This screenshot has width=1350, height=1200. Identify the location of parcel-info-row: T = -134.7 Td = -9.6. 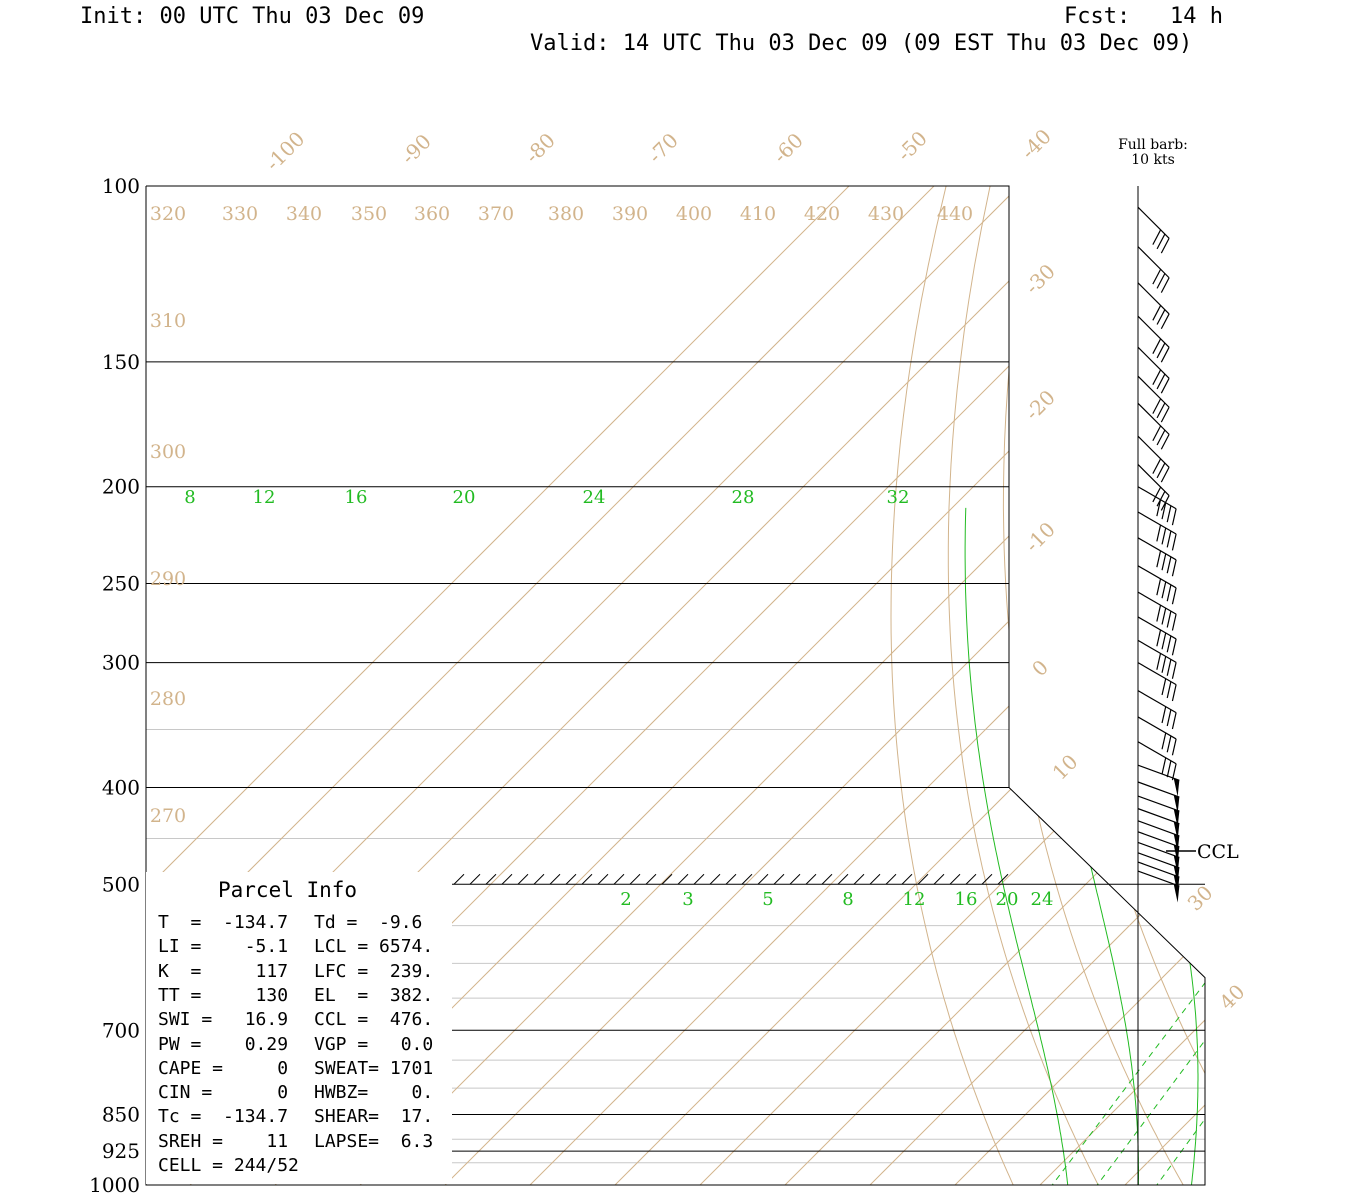
(290, 923).